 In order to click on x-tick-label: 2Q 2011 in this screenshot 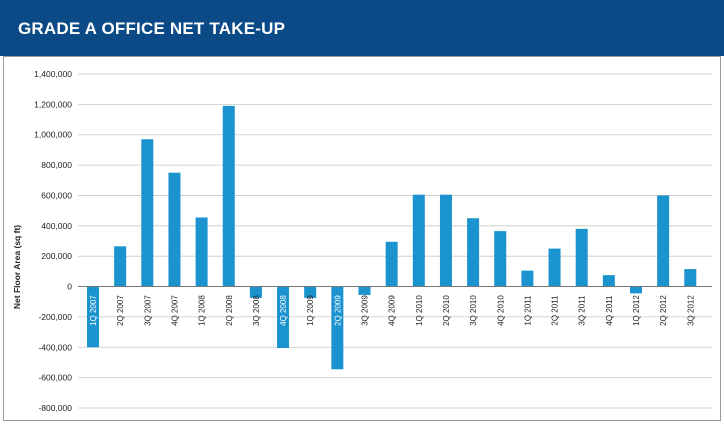, I will do `click(555, 310)`.